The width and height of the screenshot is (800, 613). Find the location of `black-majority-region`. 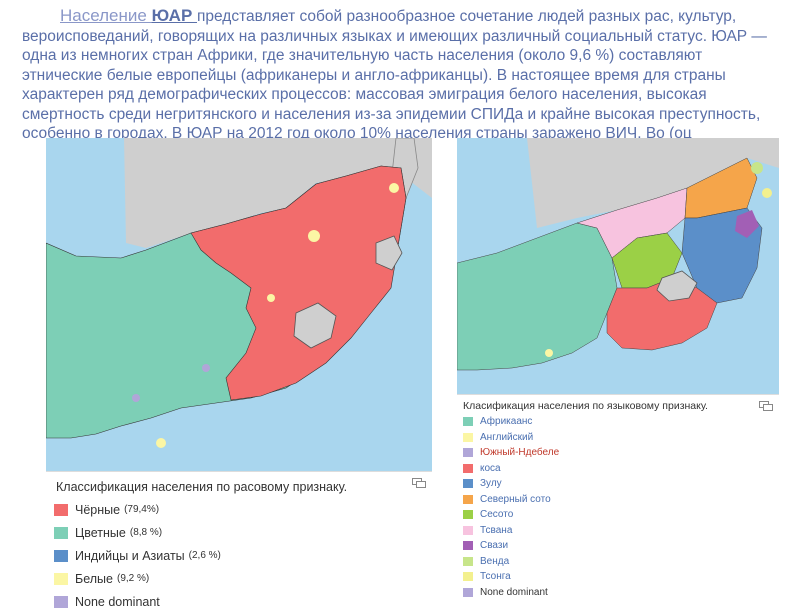

black-majority-region is located at coordinates (298, 283).